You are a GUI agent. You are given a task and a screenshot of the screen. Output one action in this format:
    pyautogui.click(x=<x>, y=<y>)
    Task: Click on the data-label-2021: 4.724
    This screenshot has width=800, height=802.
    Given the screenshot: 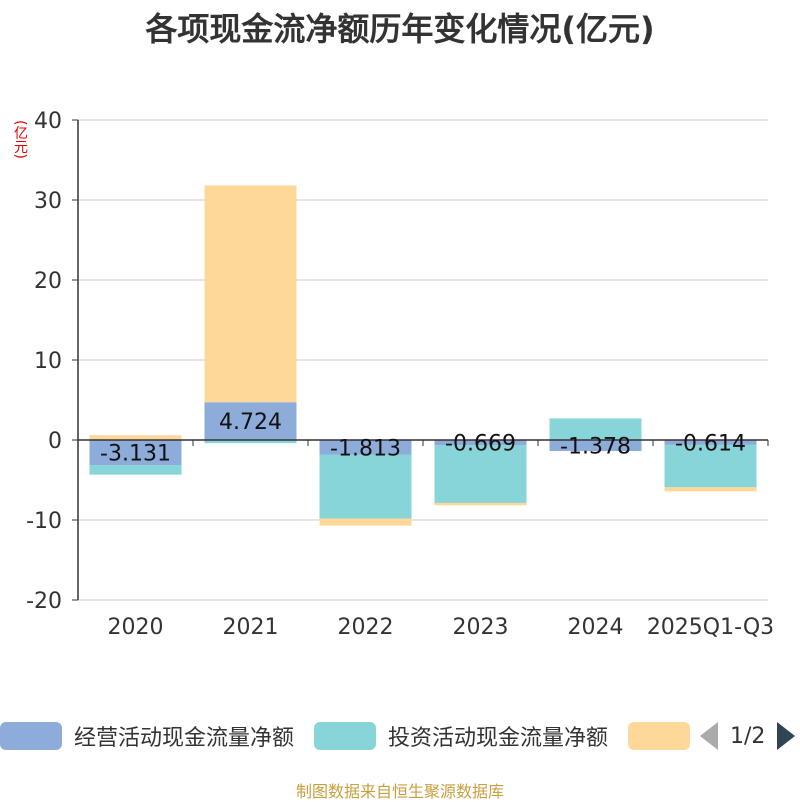 What is the action you would take?
    pyautogui.click(x=250, y=422)
    